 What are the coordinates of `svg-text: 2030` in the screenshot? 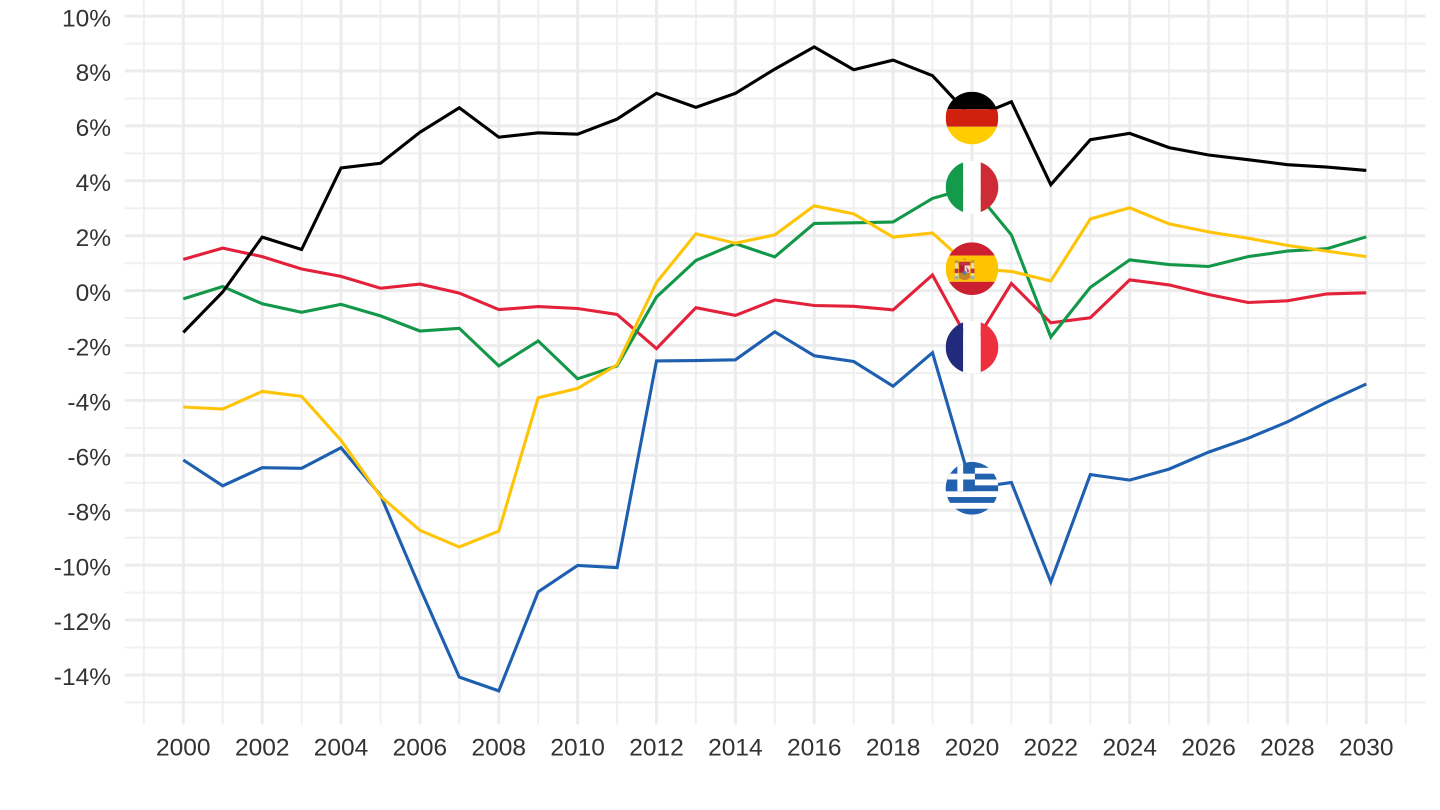 It's located at (1366, 747).